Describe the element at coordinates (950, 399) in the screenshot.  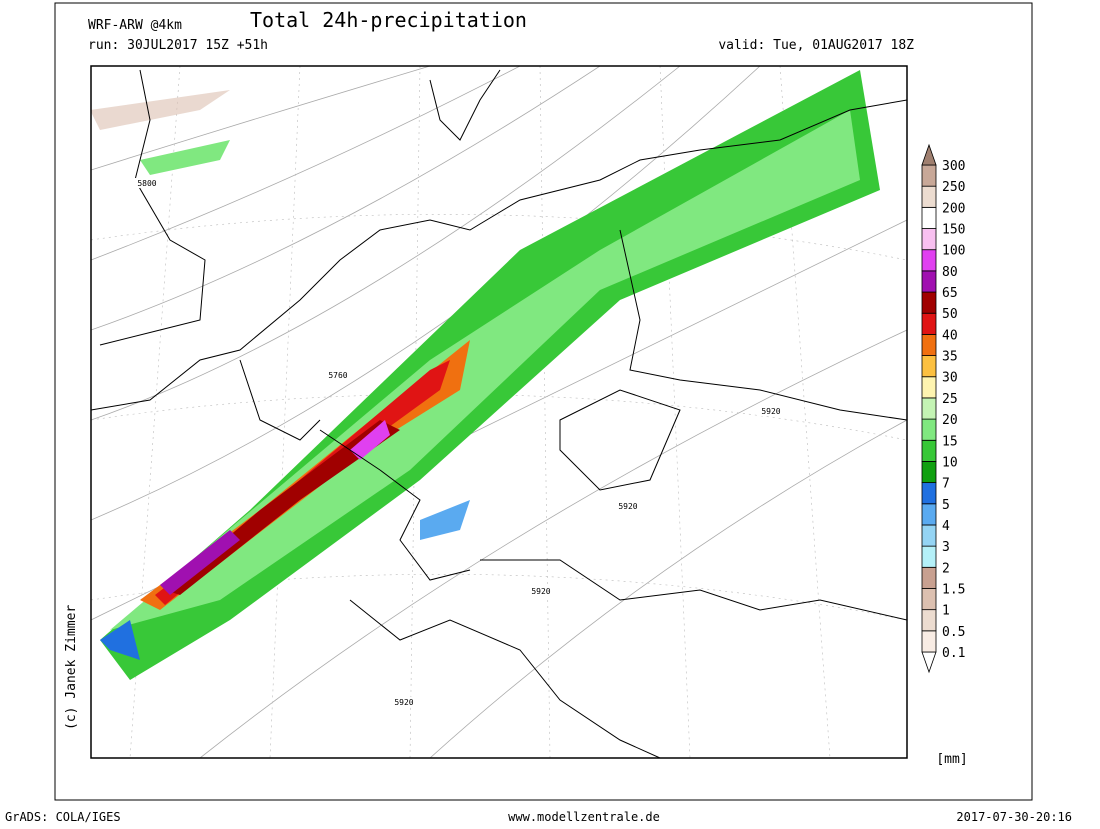
I see `colorbar-label: 25` at that location.